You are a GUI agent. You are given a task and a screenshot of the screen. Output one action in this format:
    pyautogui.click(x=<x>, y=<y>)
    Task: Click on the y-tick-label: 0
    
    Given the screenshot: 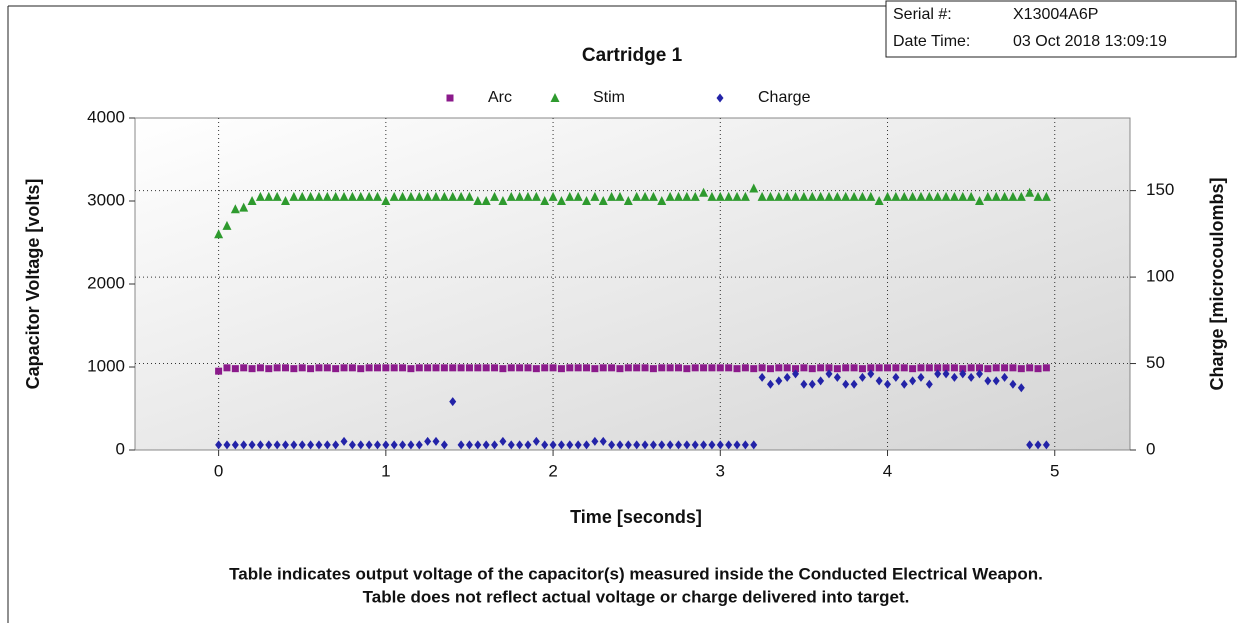 What is the action you would take?
    pyautogui.click(x=120, y=448)
    